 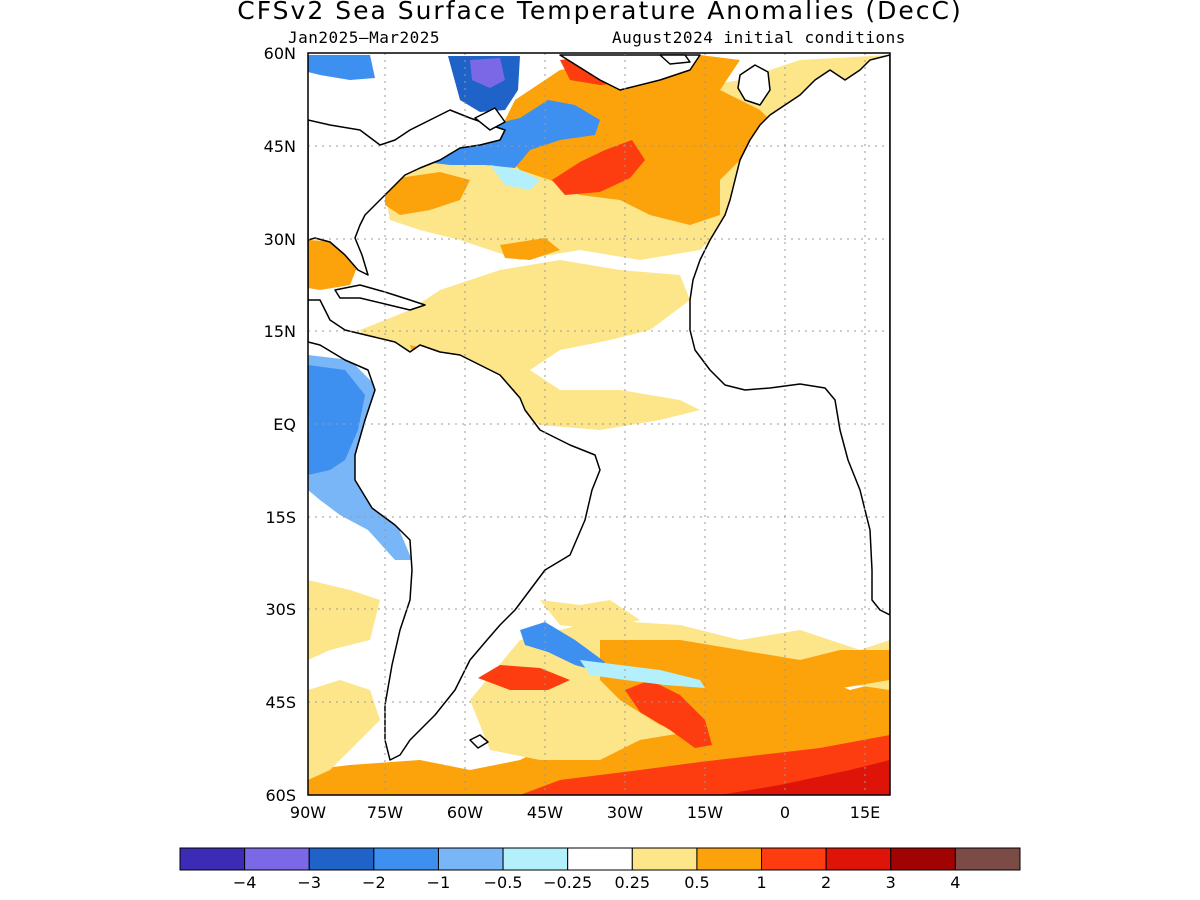 What do you see at coordinates (761, 882) in the screenshot?
I see `colorbar-label: 1` at bounding box center [761, 882].